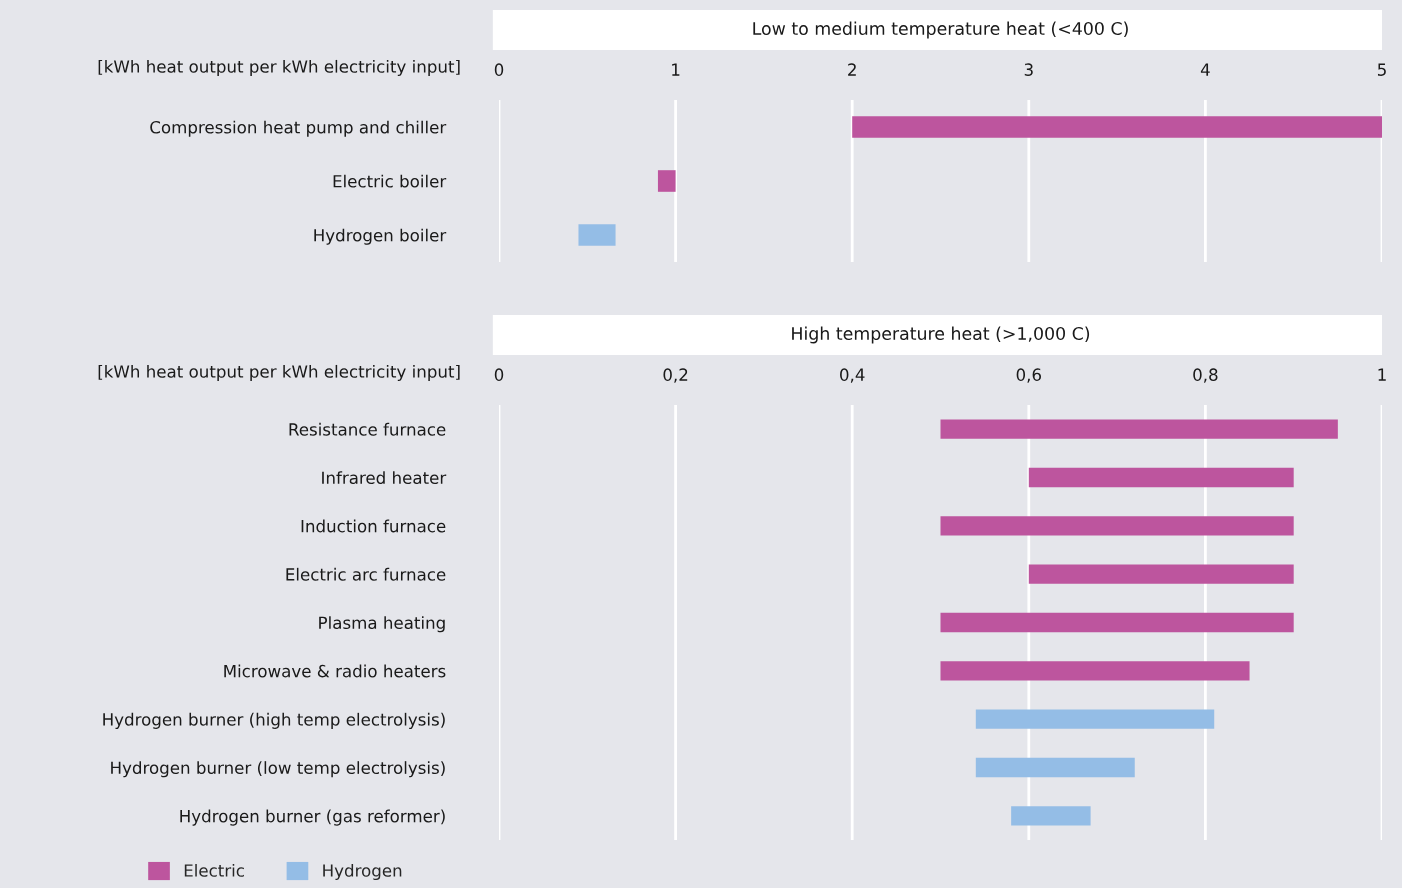 The image size is (1402, 888). Describe the element at coordinates (312, 817) in the screenshot. I see `y-tick-label: Hydrogen burner (gas reformer)` at that location.